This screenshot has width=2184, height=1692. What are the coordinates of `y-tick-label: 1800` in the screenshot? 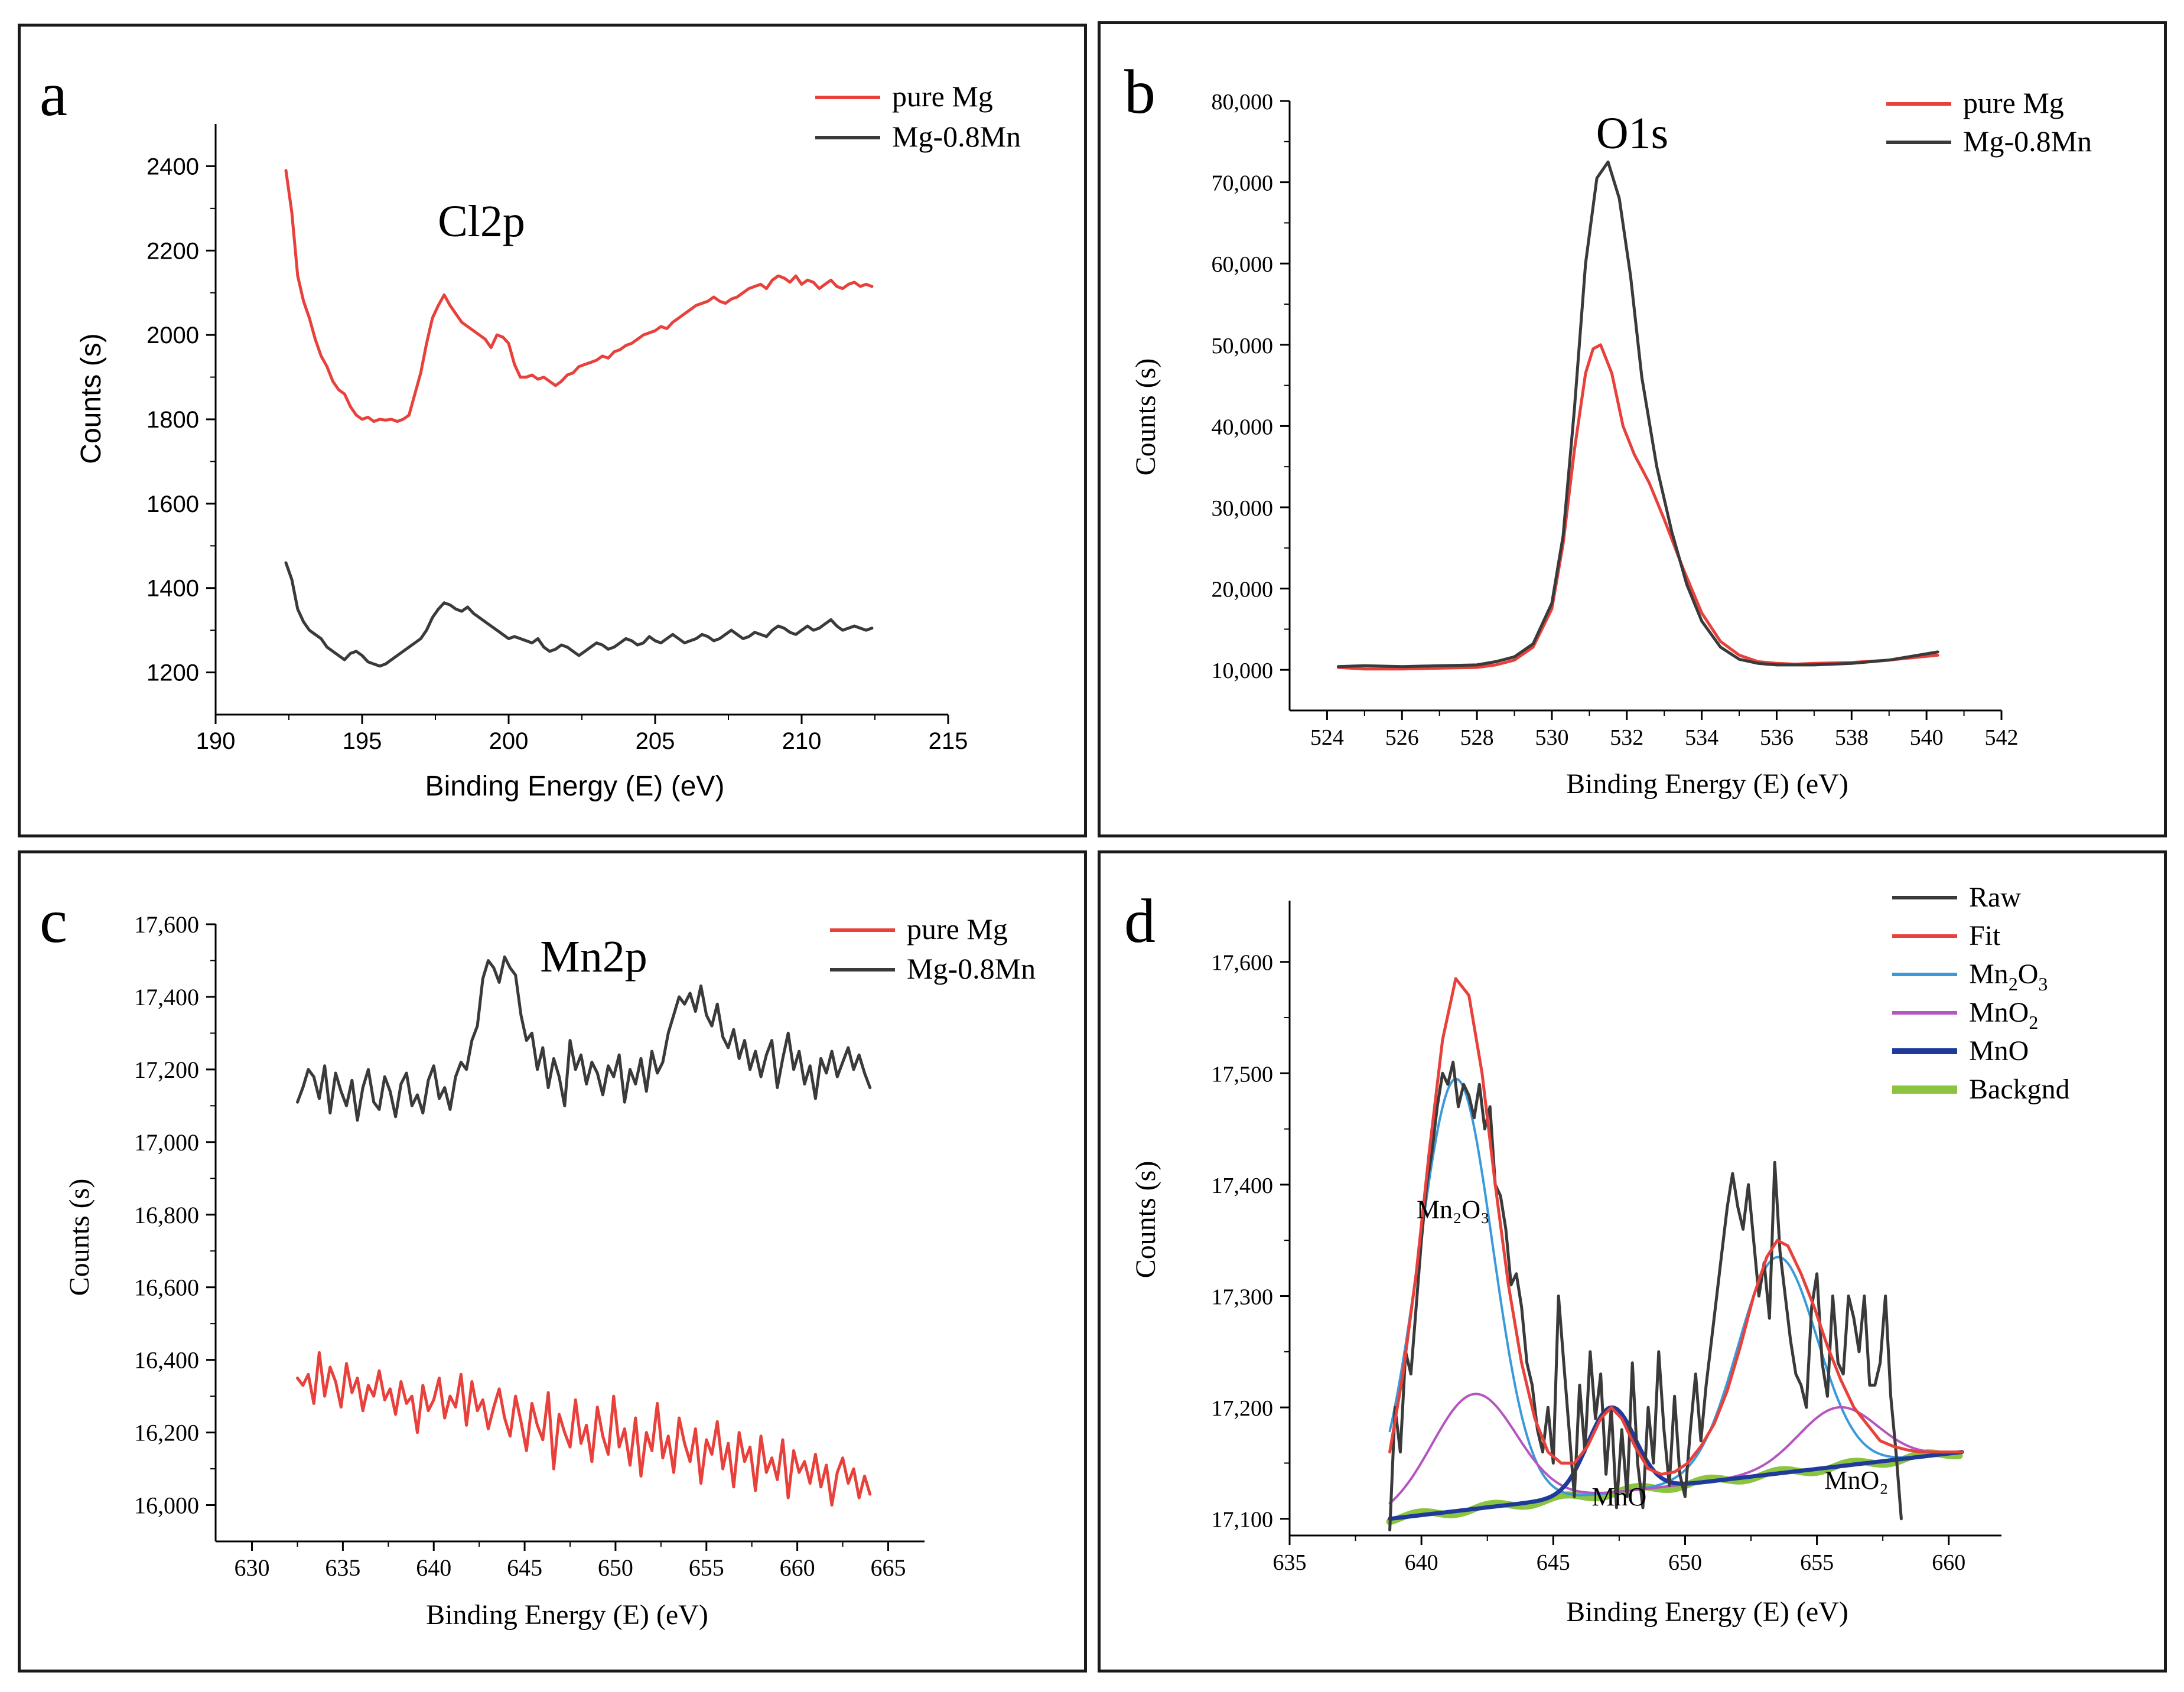 It's located at (173, 420).